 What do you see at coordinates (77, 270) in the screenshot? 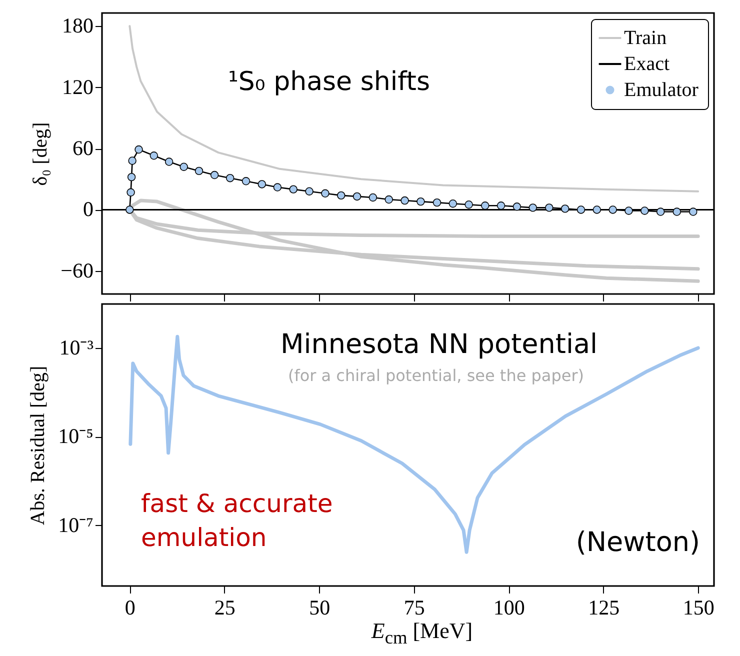
I see `y-tick-label: −60` at bounding box center [77, 270].